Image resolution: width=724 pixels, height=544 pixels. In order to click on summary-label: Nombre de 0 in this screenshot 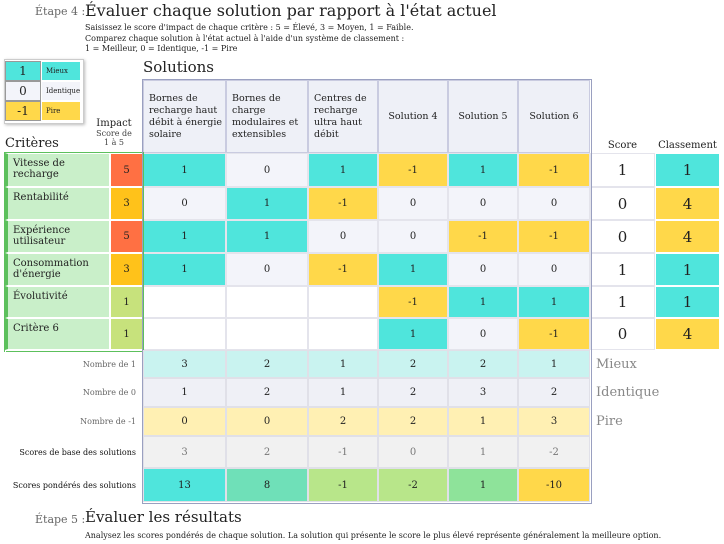, I will do `click(74, 392)`.